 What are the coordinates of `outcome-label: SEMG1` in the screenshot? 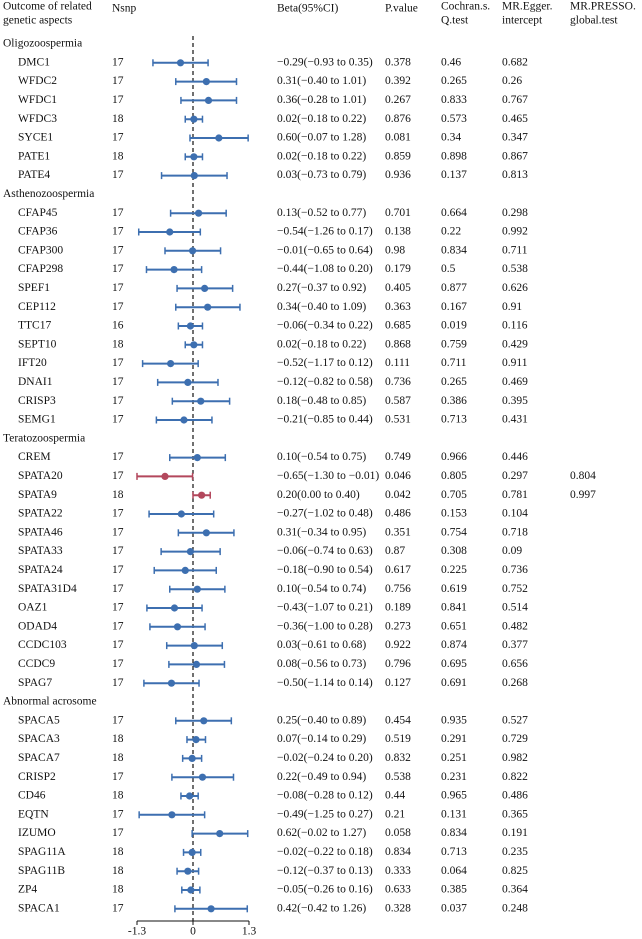 It's located at (37, 420).